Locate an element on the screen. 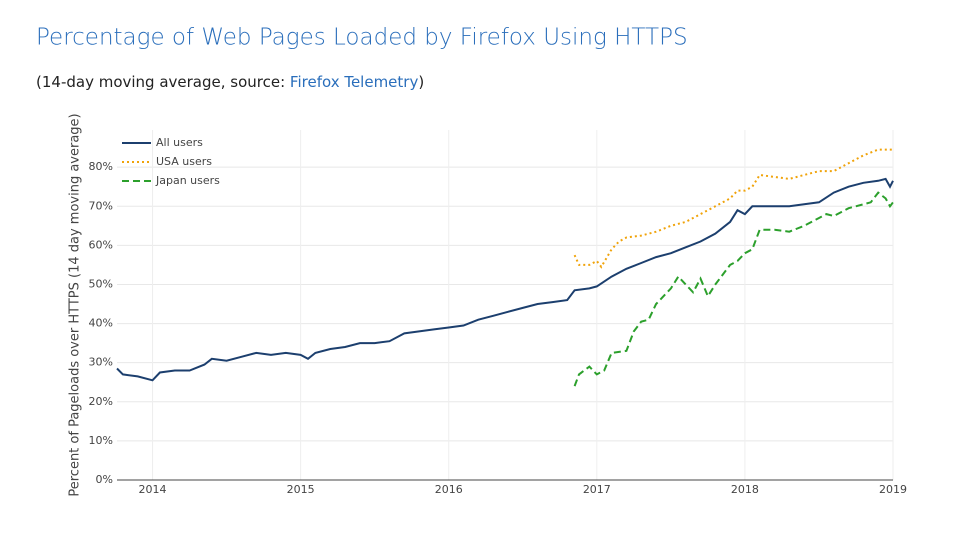 The image size is (959, 534). y-tick-label: 60% is located at coordinates (101, 244).